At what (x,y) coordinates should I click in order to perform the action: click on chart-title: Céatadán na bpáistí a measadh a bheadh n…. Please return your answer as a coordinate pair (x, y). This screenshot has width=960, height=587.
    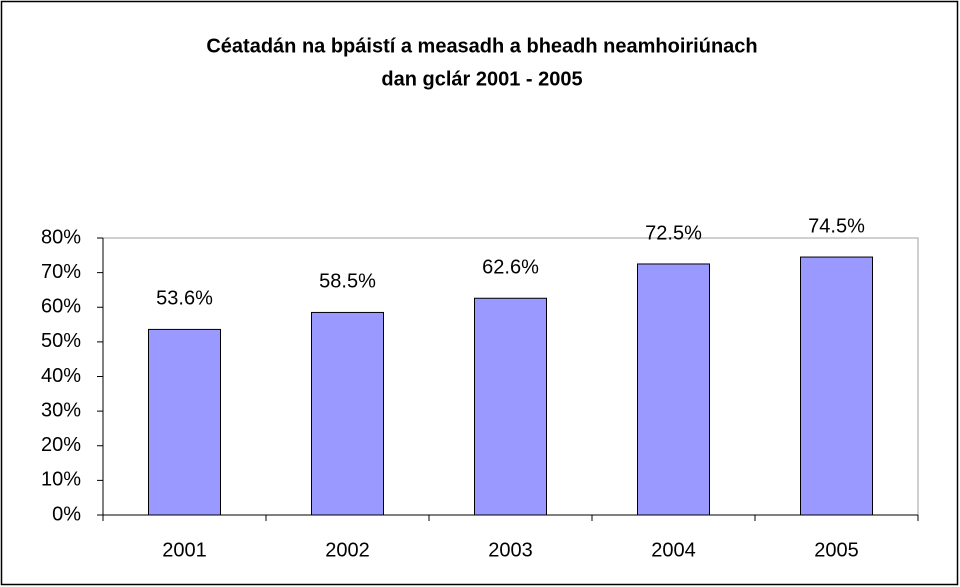
    Looking at the image, I should click on (481, 46).